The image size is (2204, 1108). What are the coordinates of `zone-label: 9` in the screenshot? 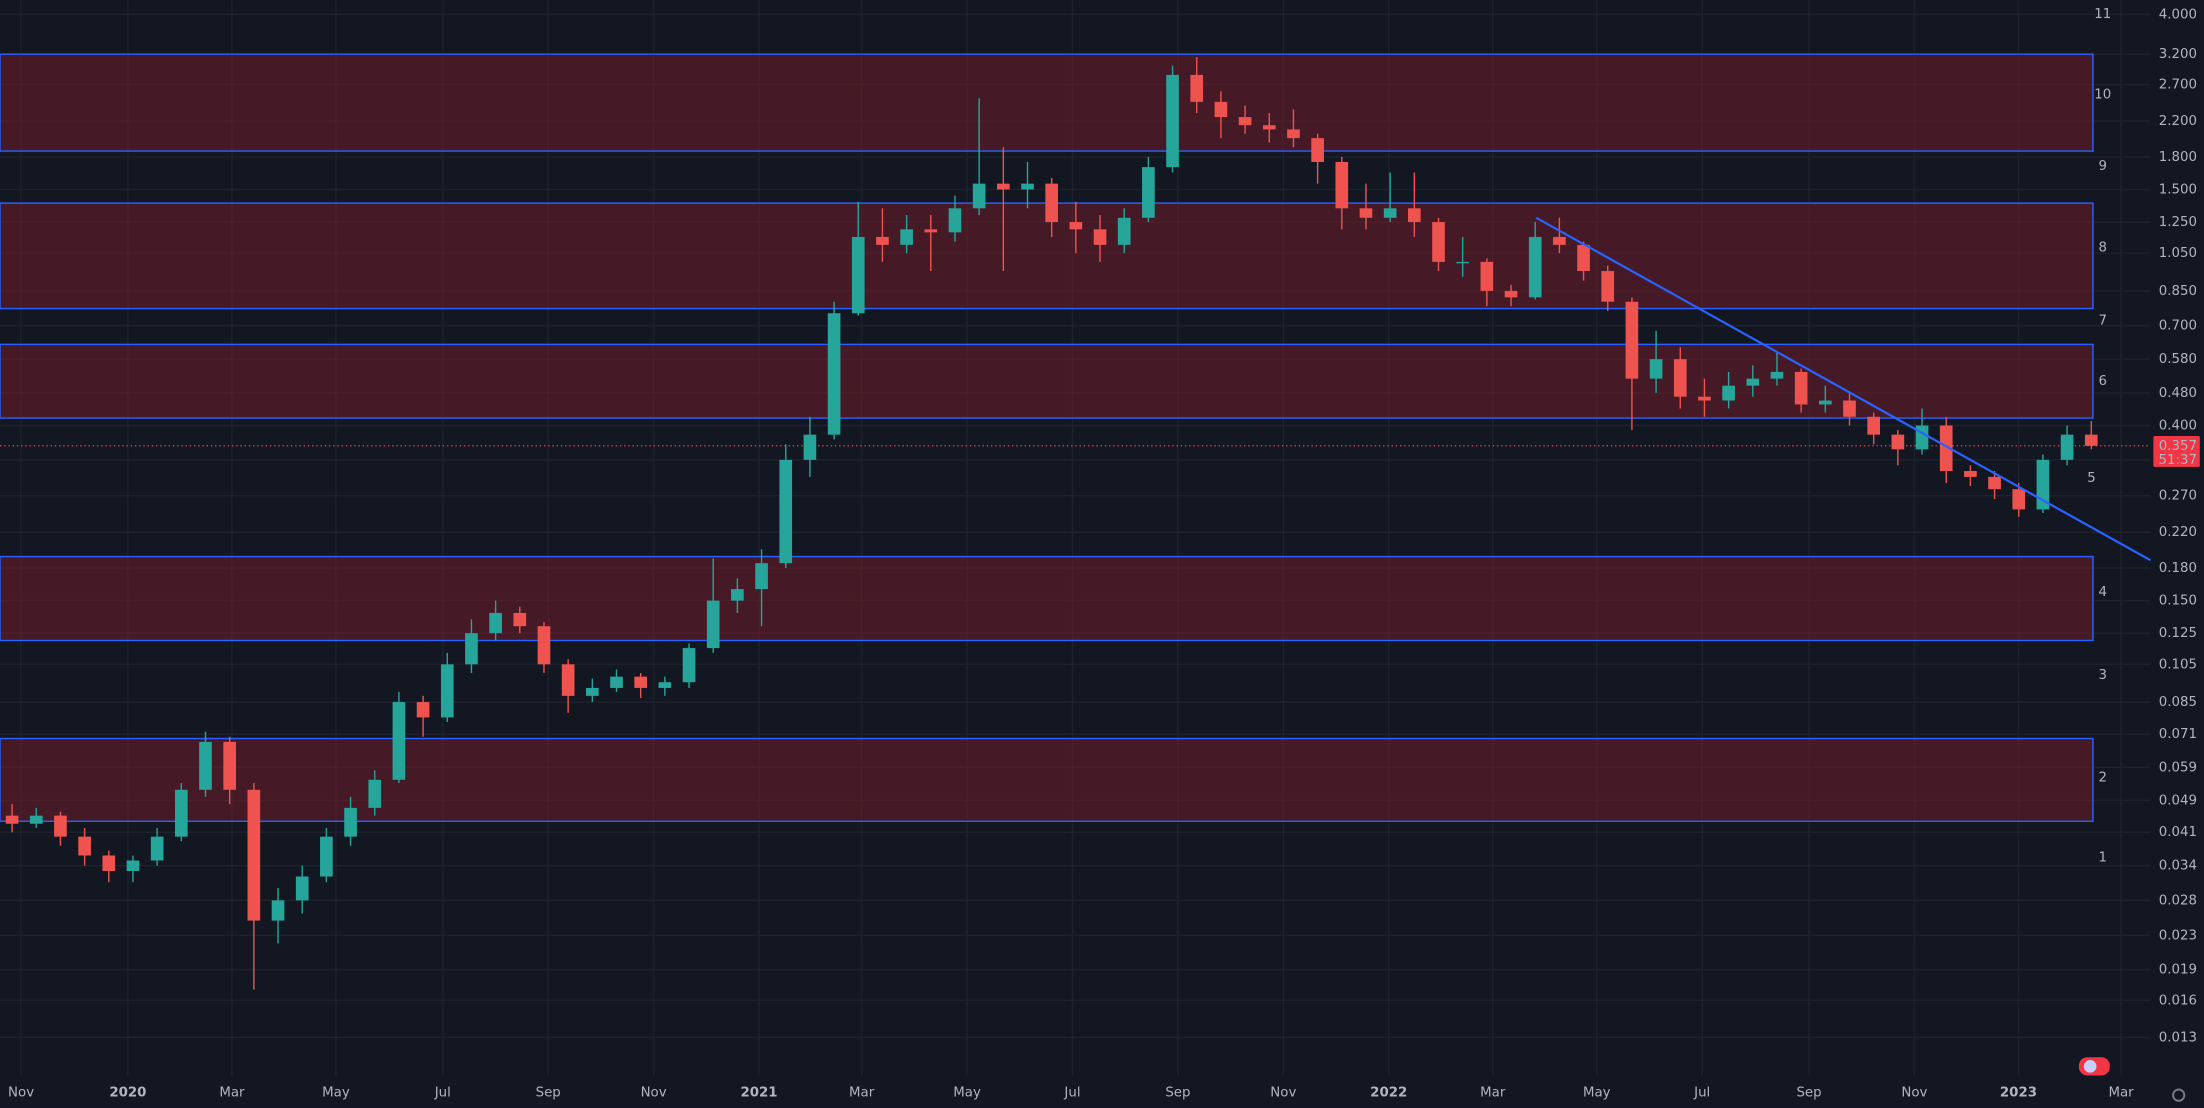 It's located at (2103, 166).